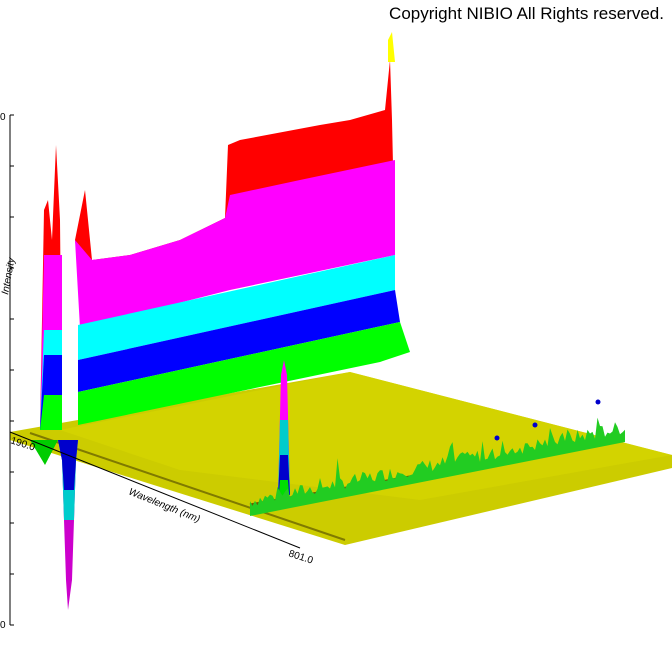 The width and height of the screenshot is (672, 672). Describe the element at coordinates (8, 276) in the screenshot. I see `y-axis-label: Intensity` at that location.